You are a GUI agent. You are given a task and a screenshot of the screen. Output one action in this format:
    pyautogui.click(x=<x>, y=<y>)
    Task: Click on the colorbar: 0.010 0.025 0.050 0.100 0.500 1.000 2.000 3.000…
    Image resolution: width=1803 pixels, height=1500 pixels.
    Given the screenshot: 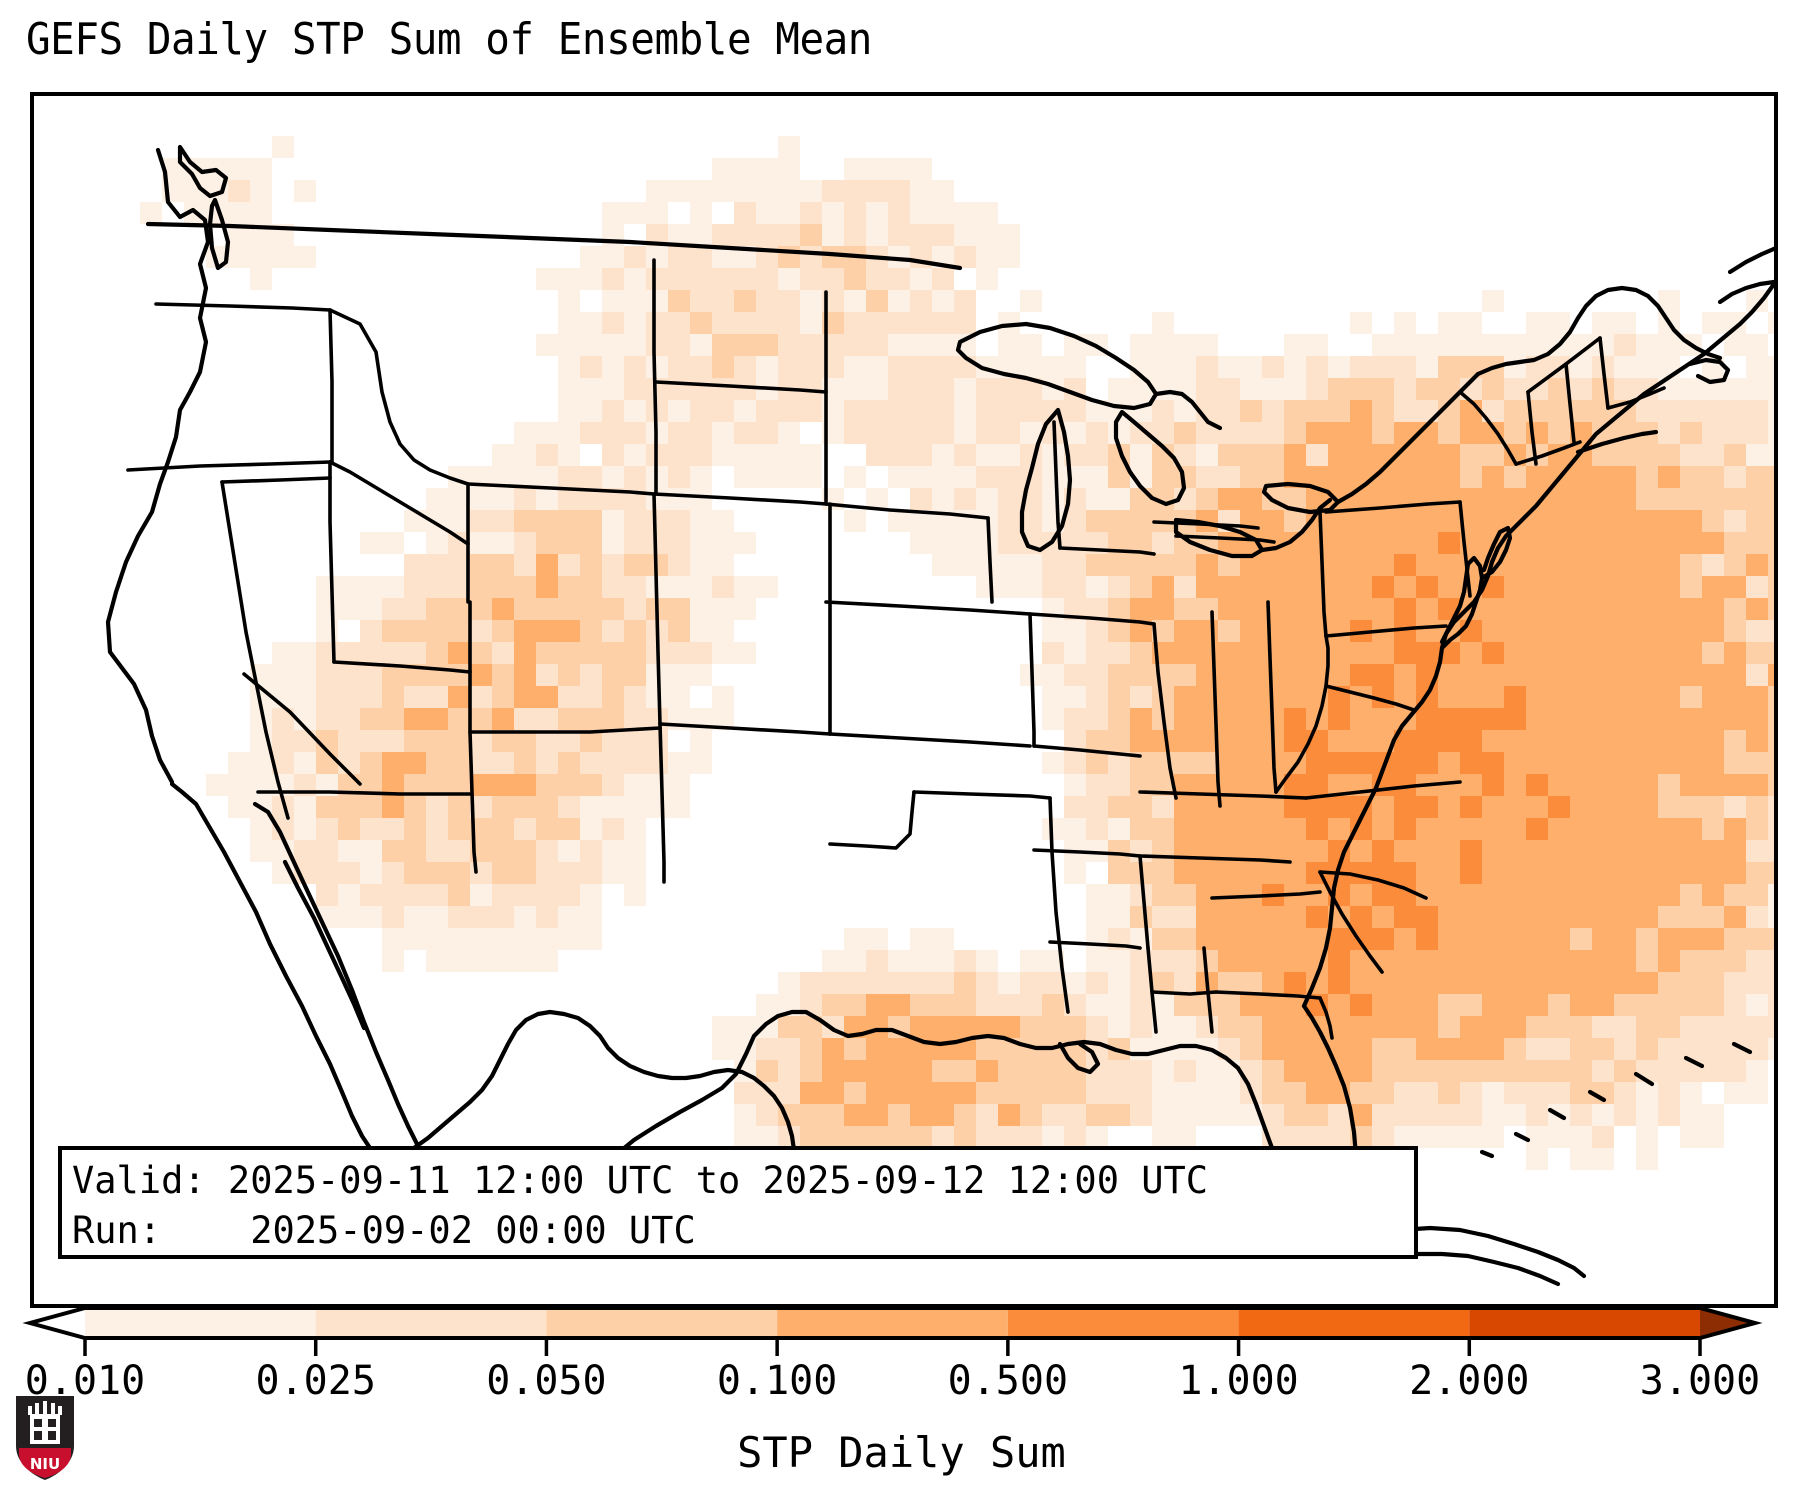 What is the action you would take?
    pyautogui.click(x=901, y=1400)
    